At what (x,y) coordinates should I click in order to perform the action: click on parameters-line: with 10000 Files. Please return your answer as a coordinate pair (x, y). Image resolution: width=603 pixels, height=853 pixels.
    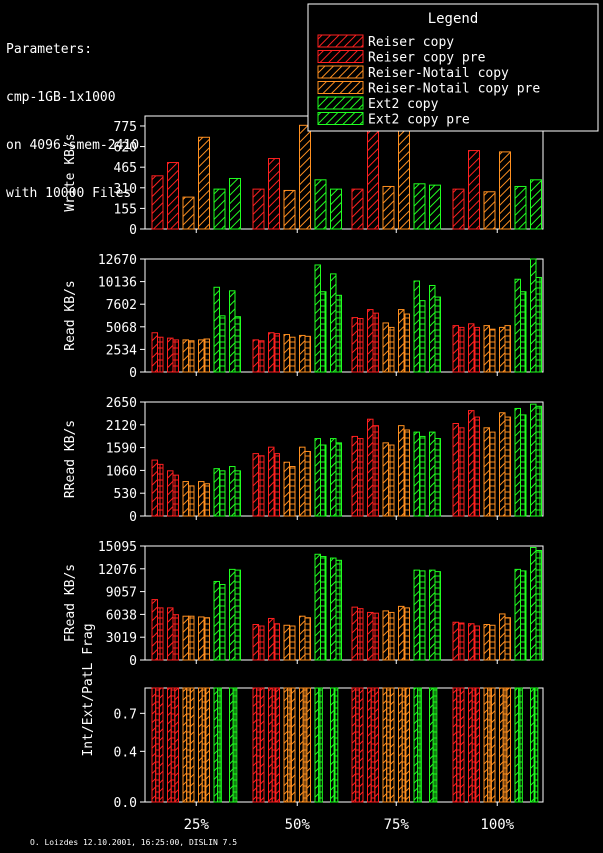
    Looking at the image, I should click on (69, 193).